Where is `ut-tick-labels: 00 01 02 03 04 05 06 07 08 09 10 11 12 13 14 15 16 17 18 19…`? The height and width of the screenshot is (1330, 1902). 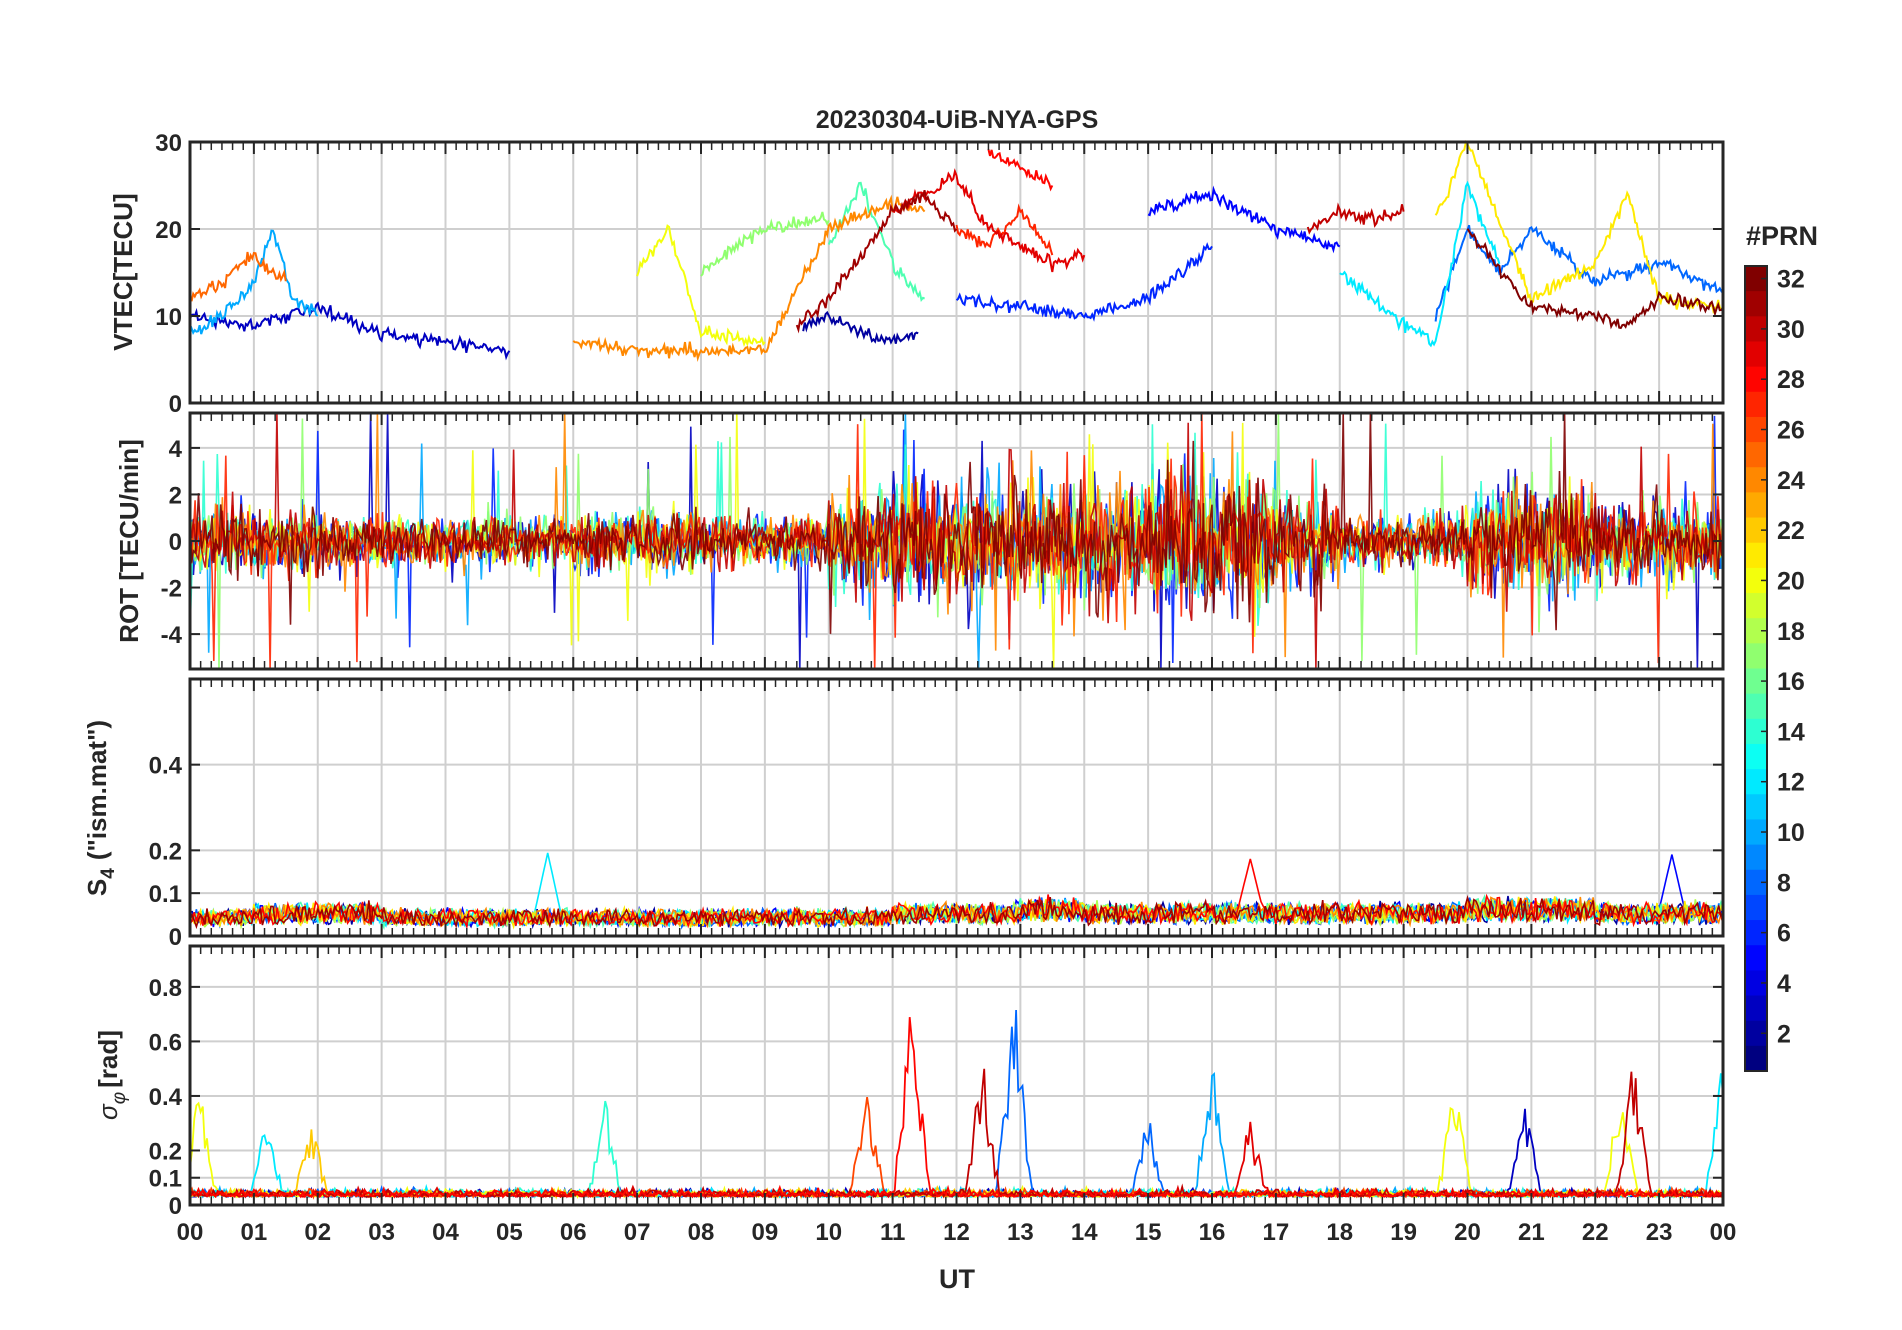
ut-tick-labels: 00 01 02 03 04 05 06 07 08 09 10 11 12 13 14 15 16 17 18 19… is located at coordinates (957, 1232).